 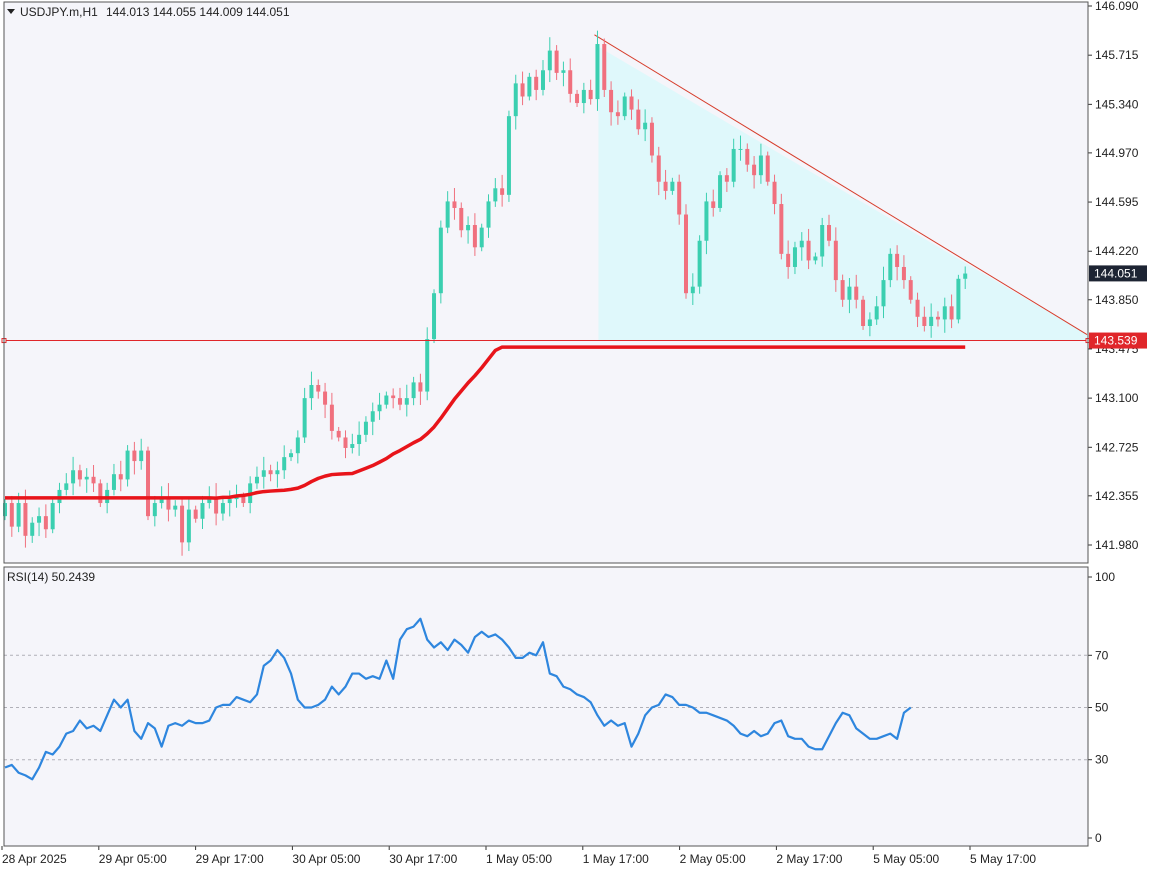 I want to click on collapse-triangle-icon, so click(x=11, y=11).